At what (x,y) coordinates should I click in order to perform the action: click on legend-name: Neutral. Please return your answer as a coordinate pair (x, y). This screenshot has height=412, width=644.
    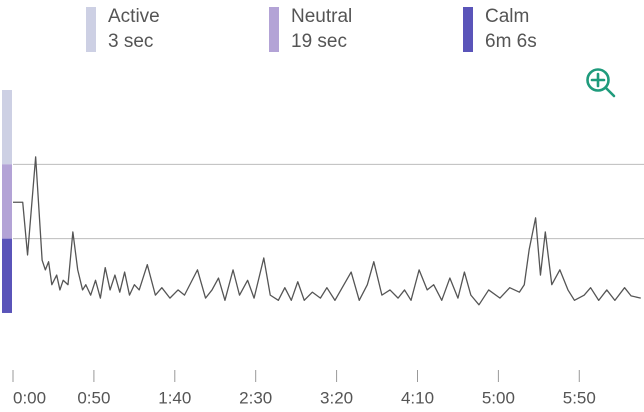
    Looking at the image, I should click on (321, 16).